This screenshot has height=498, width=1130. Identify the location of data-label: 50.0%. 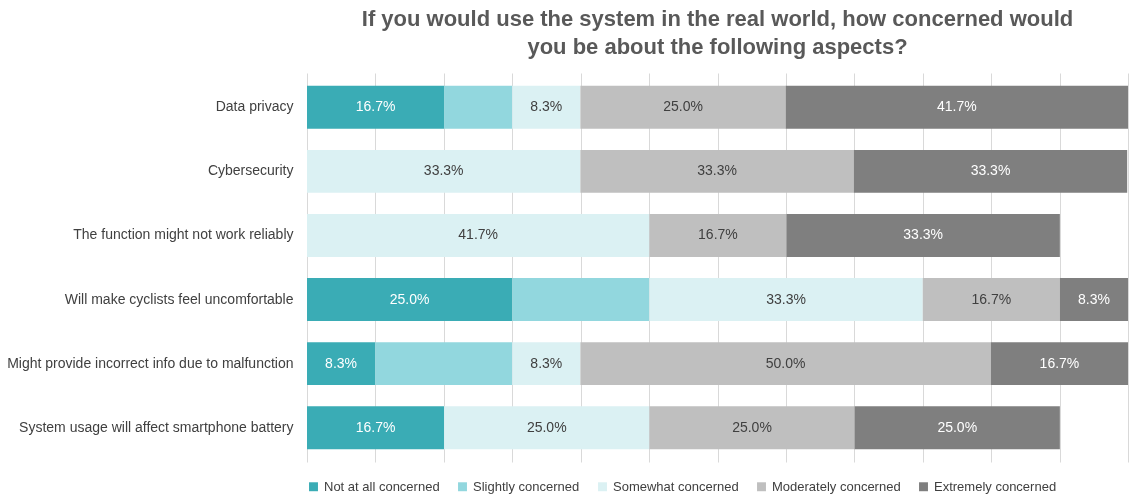
(785, 362).